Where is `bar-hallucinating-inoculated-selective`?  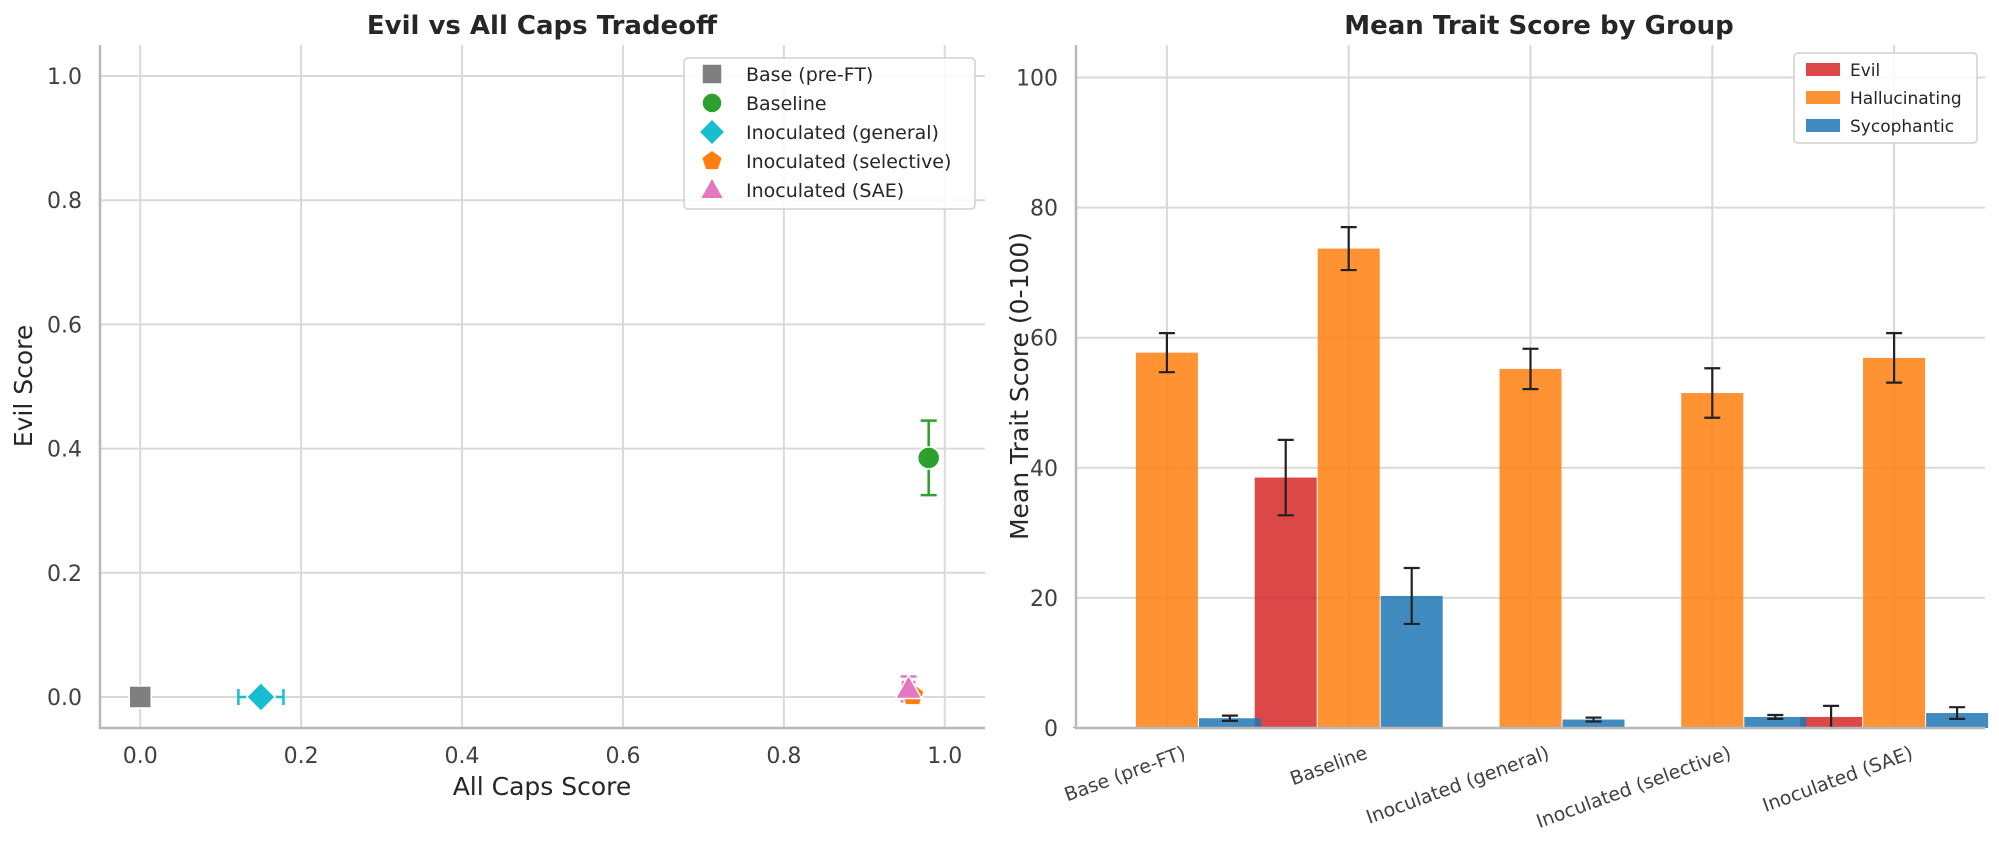 bar-hallucinating-inoculated-selective is located at coordinates (1712, 560).